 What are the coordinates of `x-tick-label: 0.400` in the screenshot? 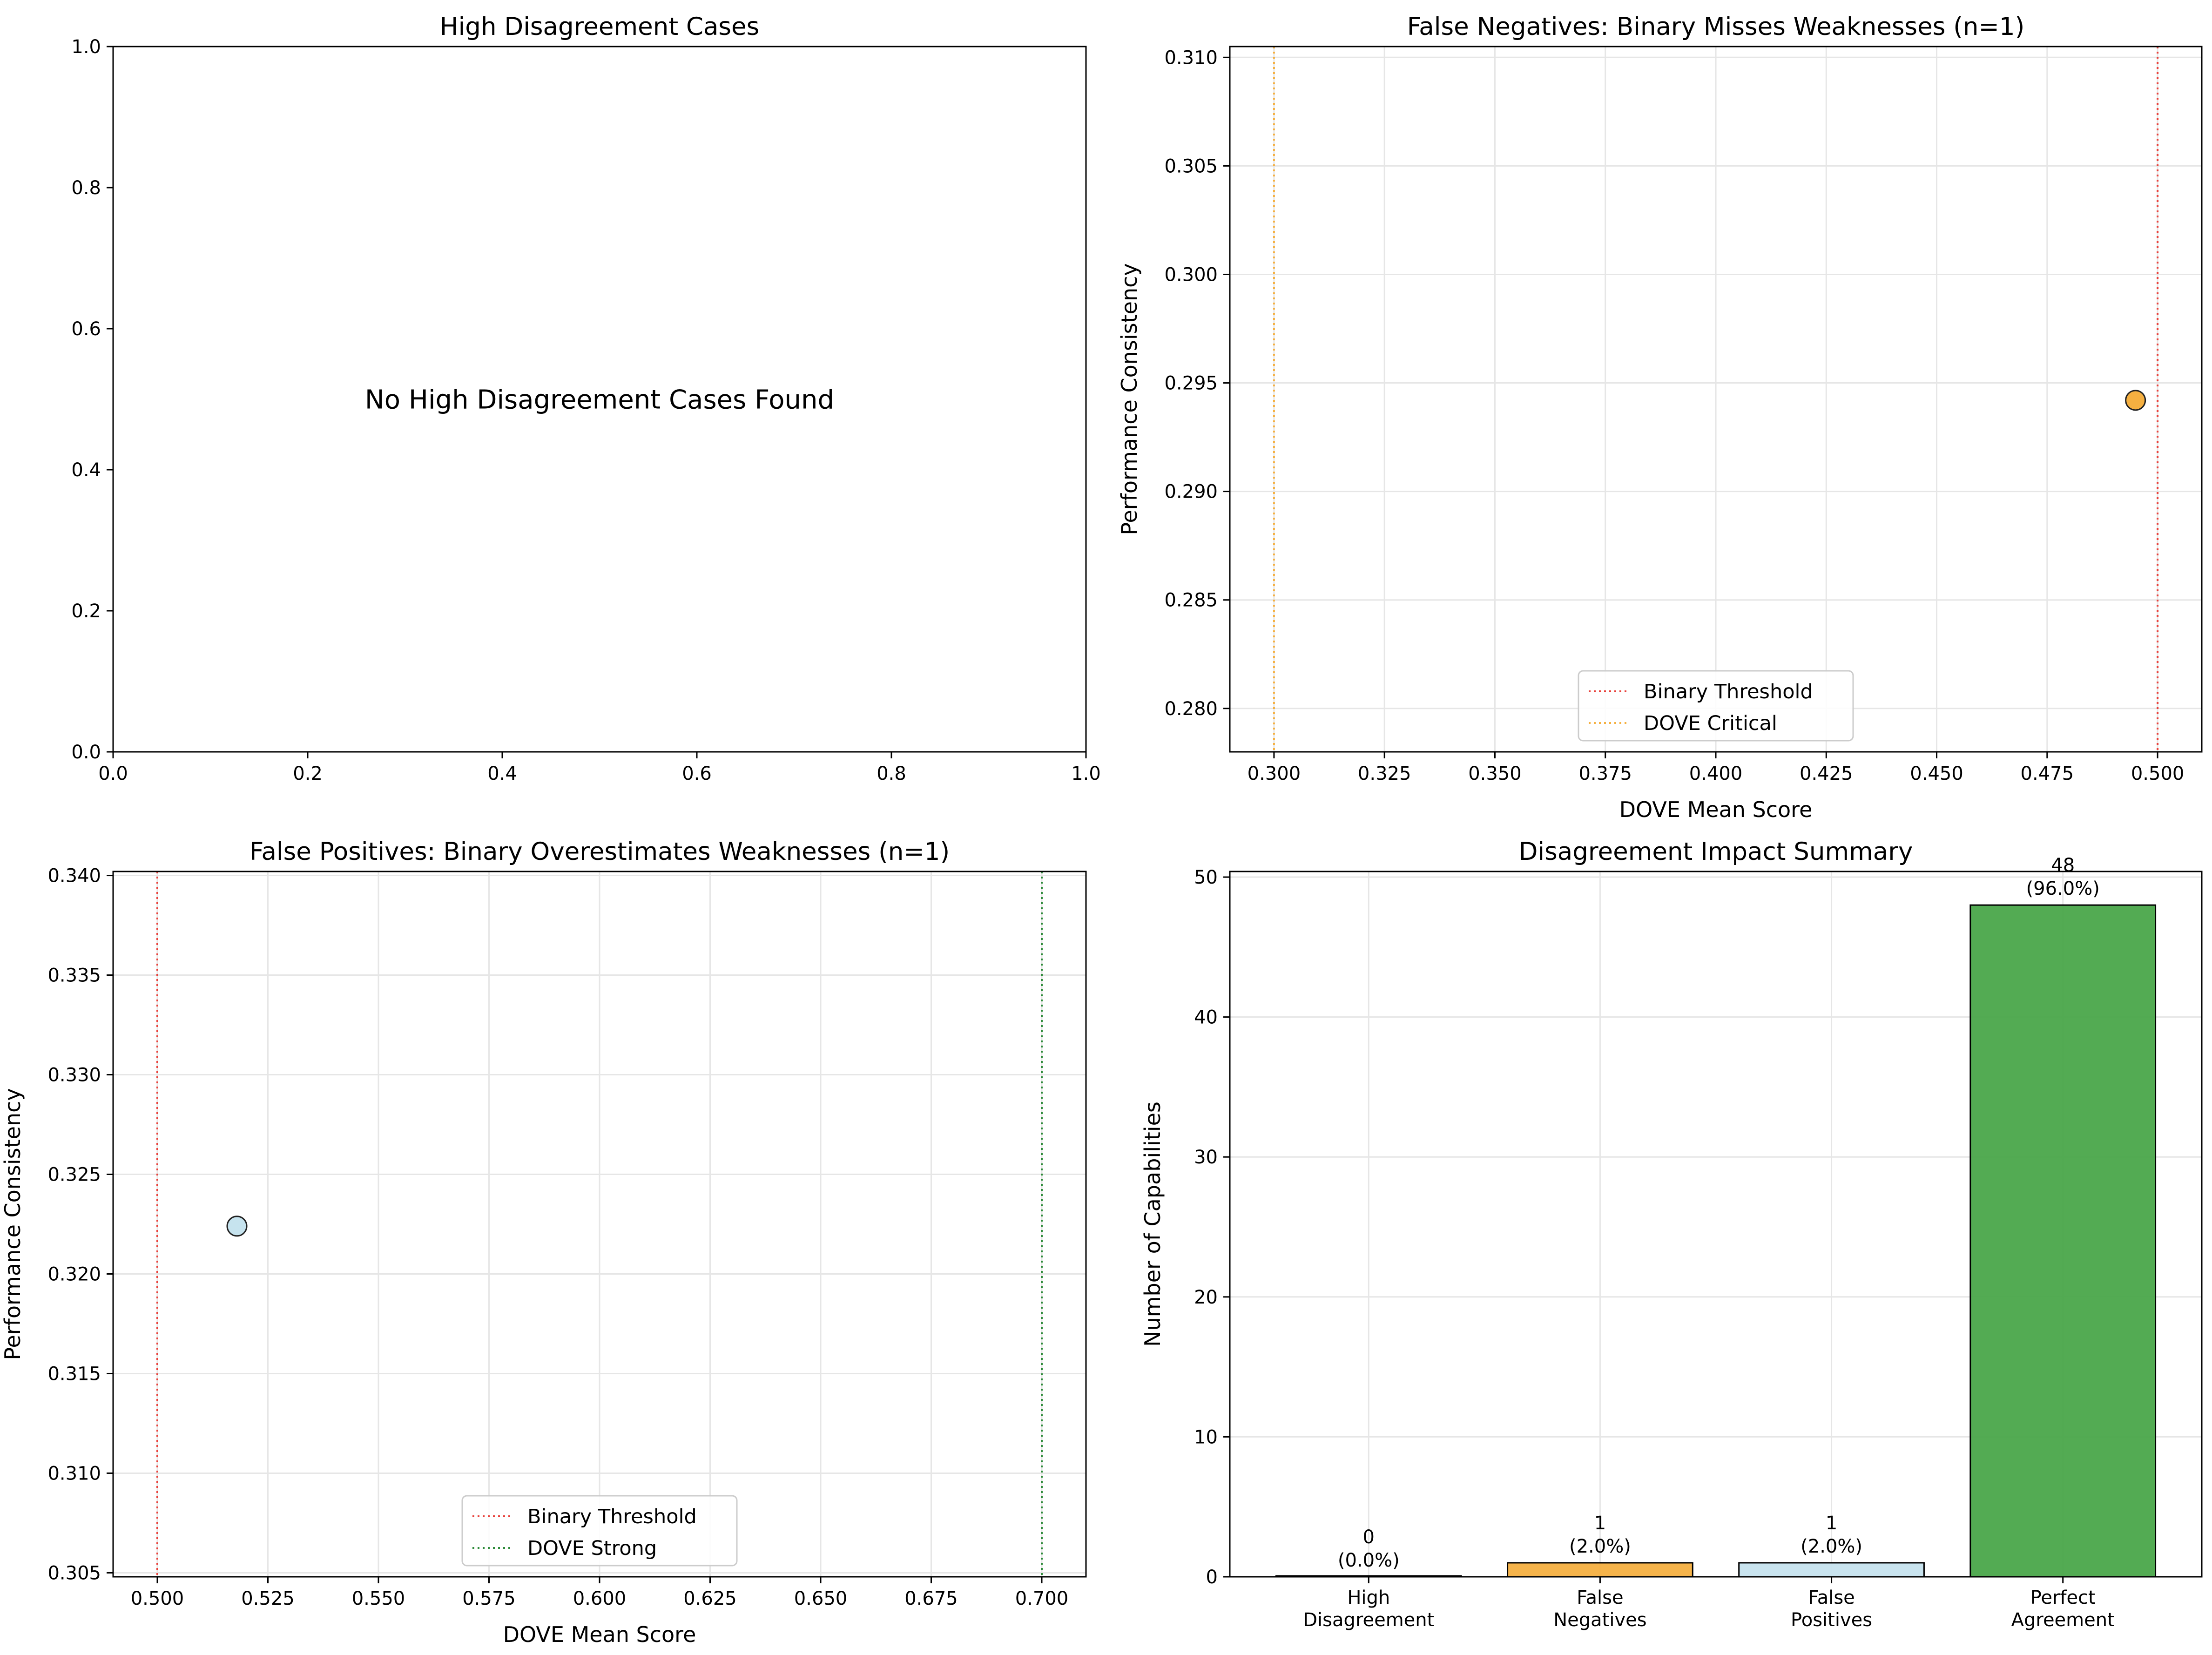 It's located at (1716, 773).